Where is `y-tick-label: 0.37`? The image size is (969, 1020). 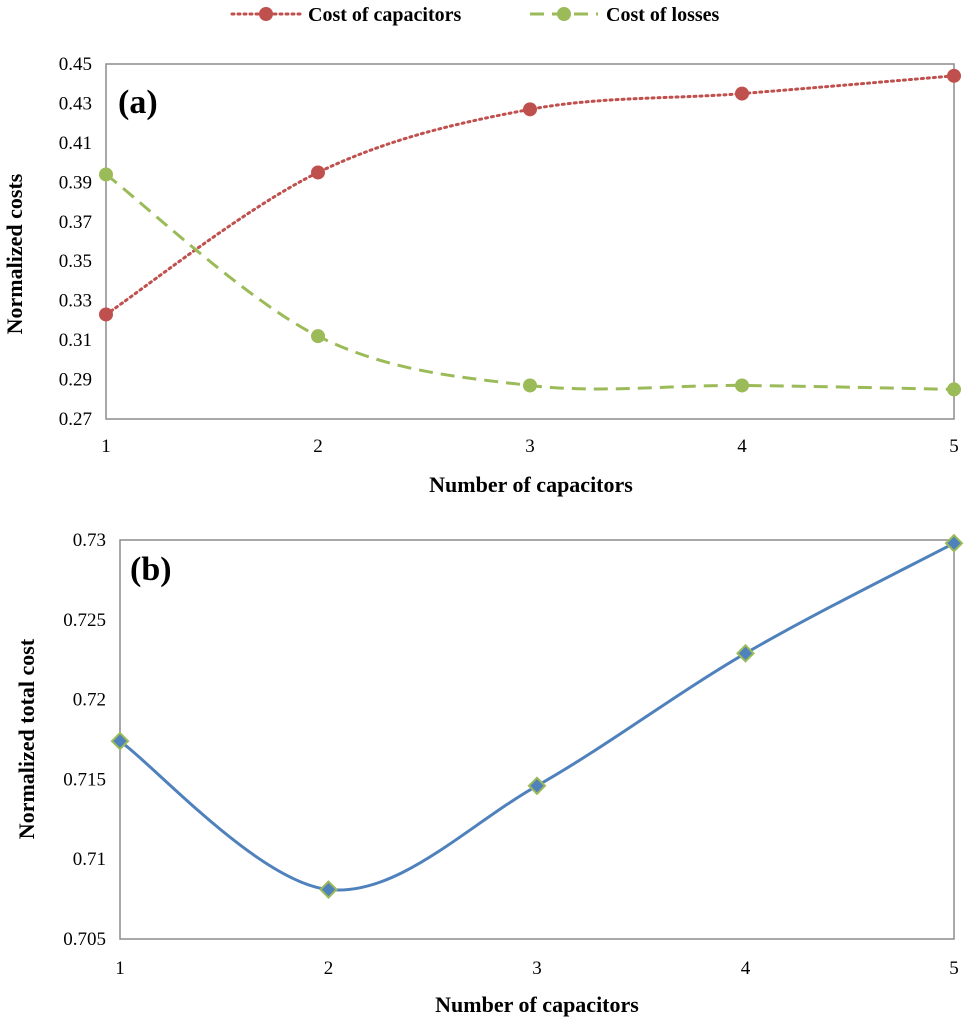 y-tick-label: 0.37 is located at coordinates (75, 222).